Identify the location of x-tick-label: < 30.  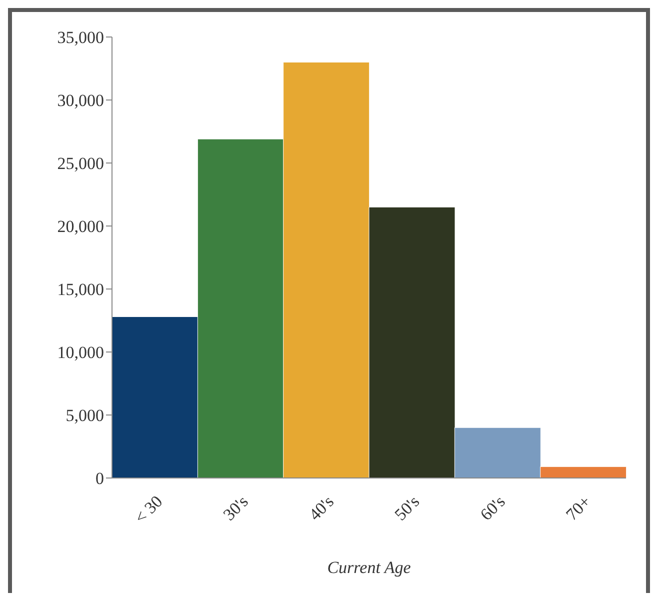
(148, 510).